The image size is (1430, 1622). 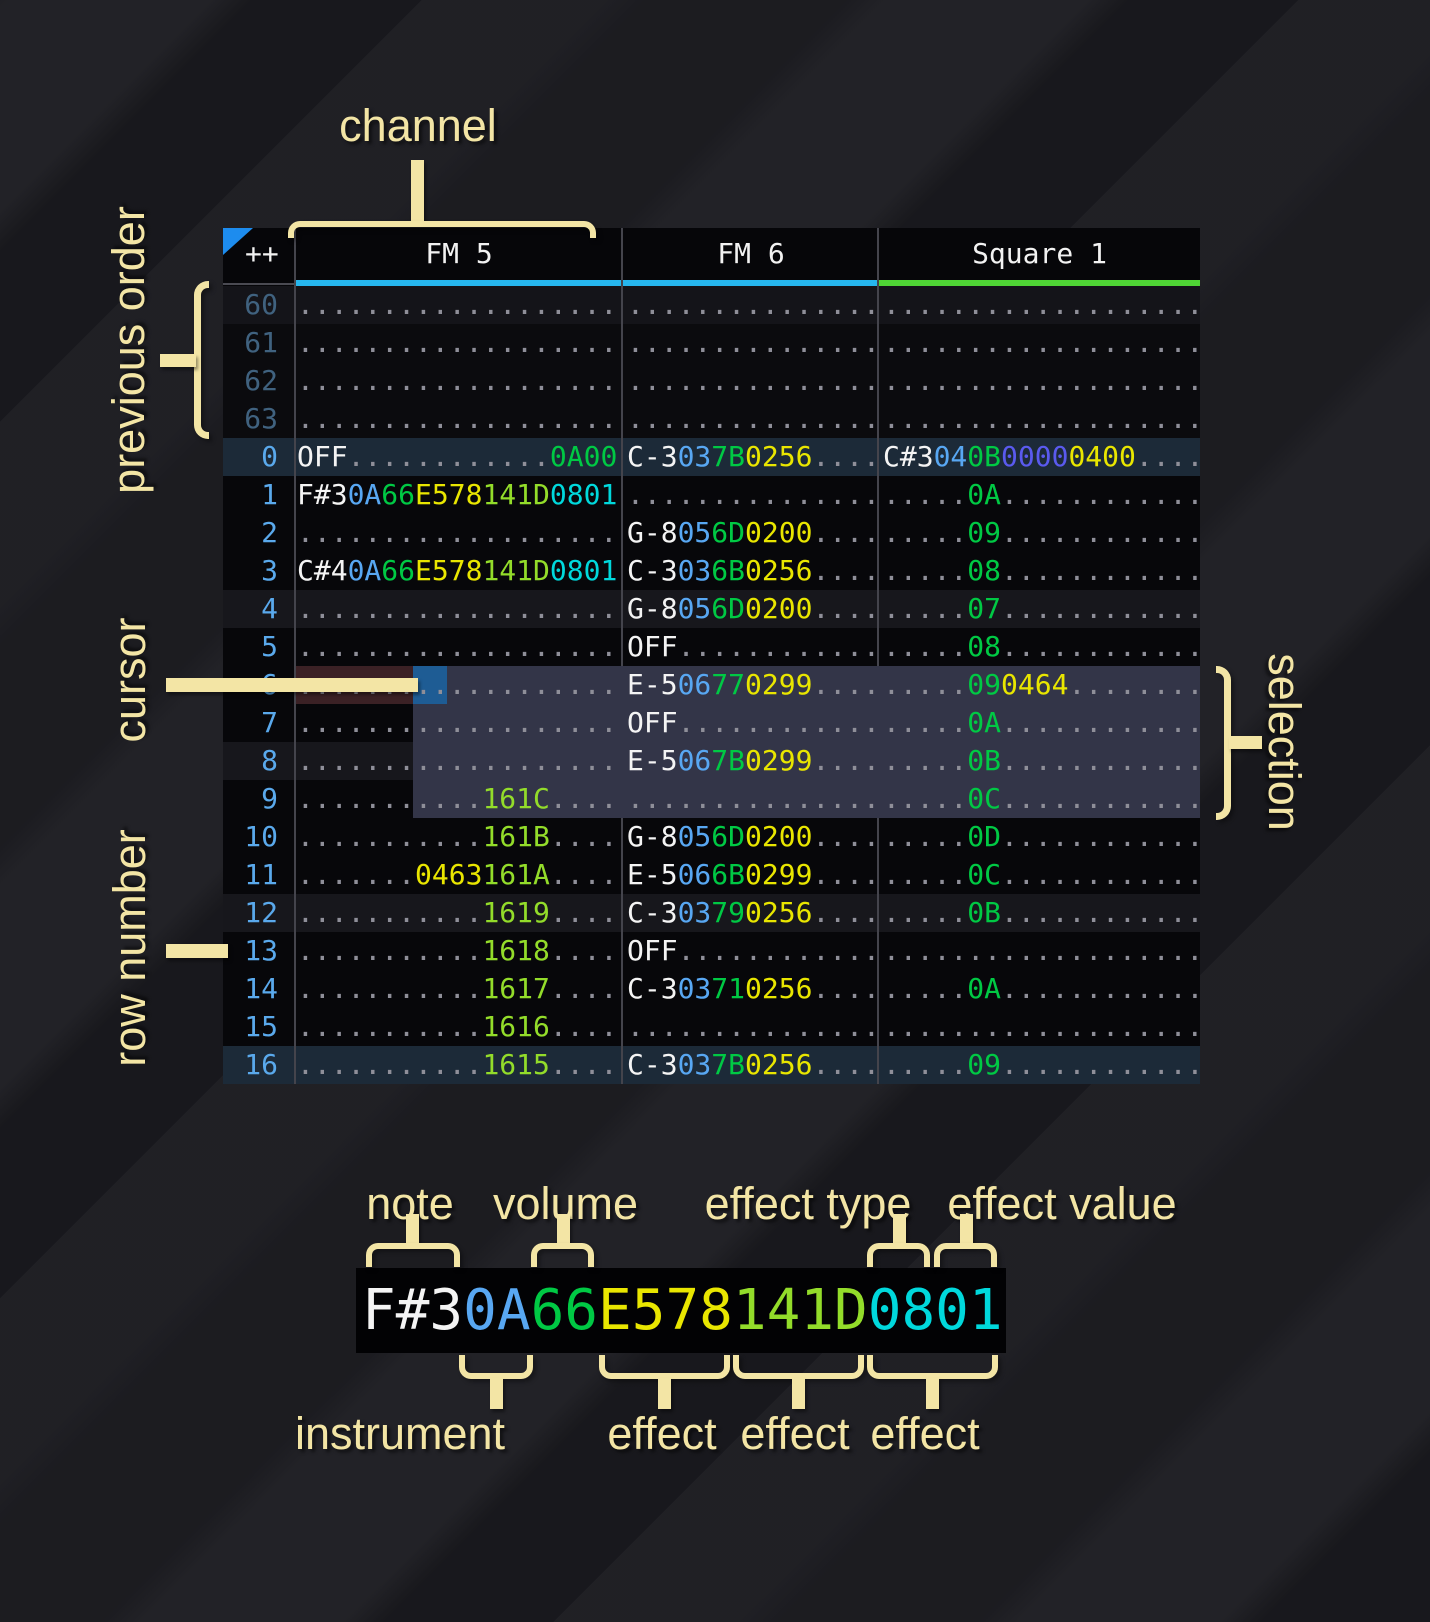 What do you see at coordinates (269, 722) in the screenshot?
I see `row-number: 7` at bounding box center [269, 722].